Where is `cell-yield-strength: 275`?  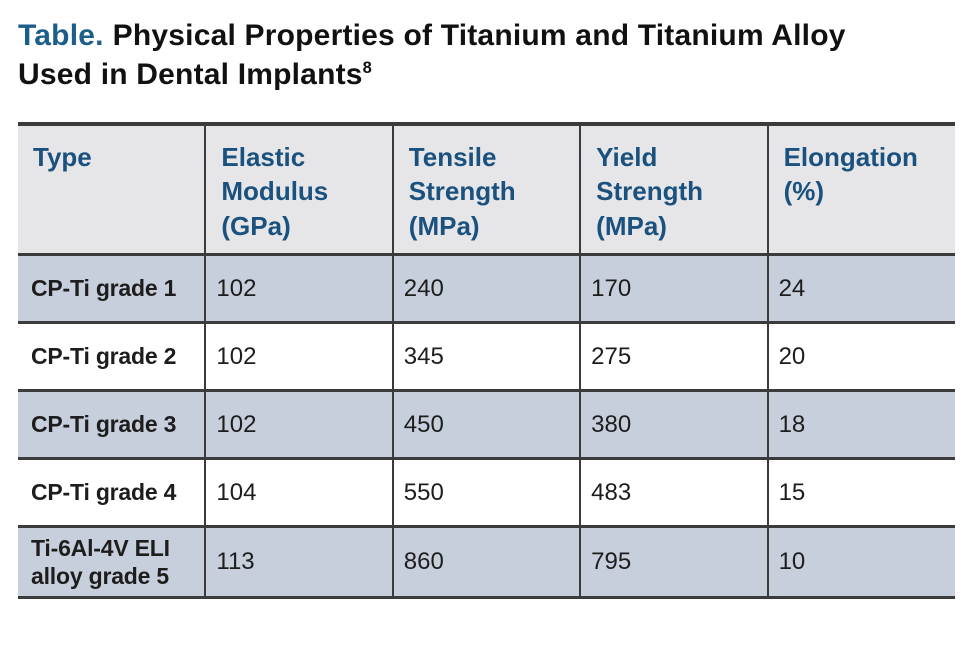 cell-yield-strength: 275 is located at coordinates (673, 357).